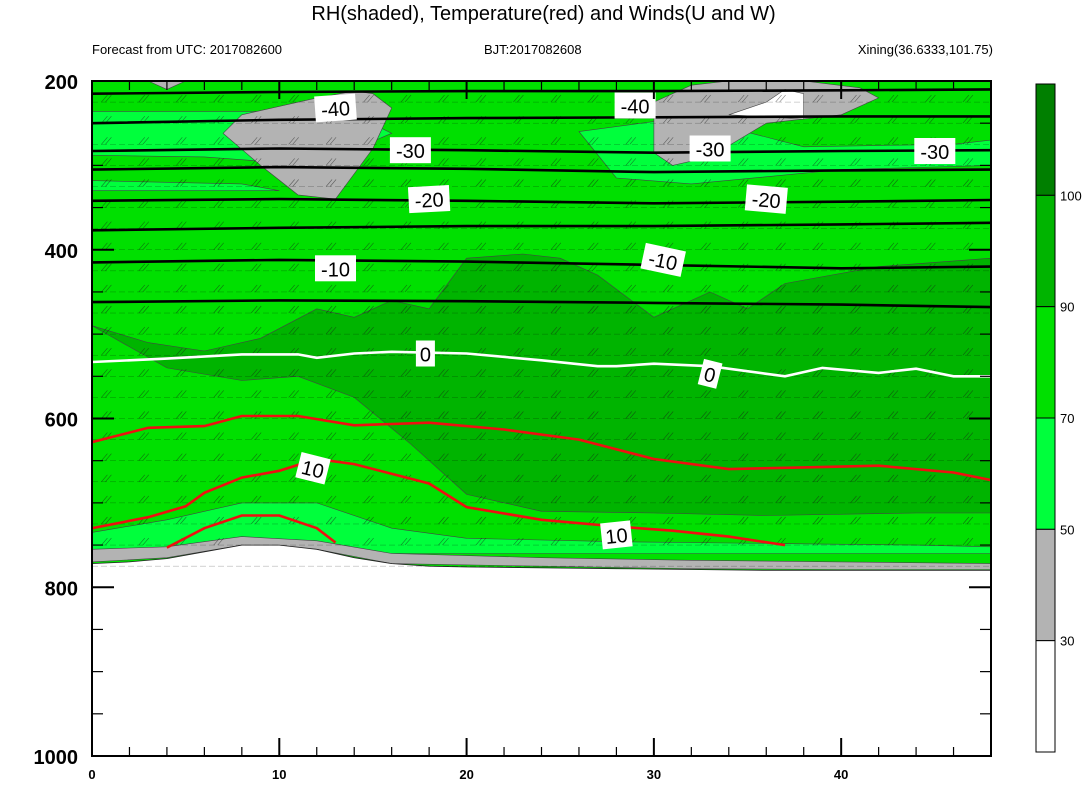  What do you see at coordinates (429, 200) in the screenshot?
I see `contour-label-text: -20` at bounding box center [429, 200].